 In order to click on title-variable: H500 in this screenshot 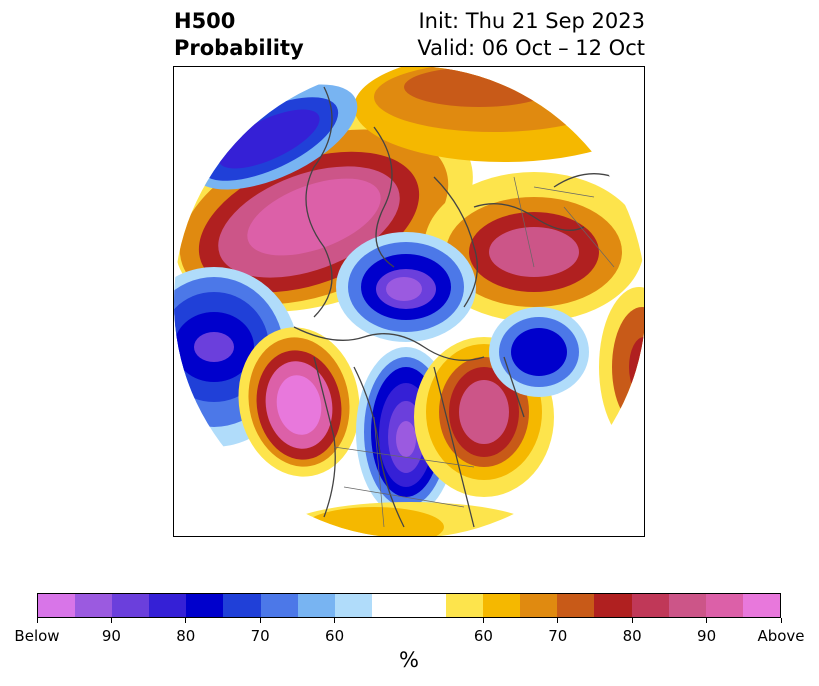, I will do `click(205, 21)`.